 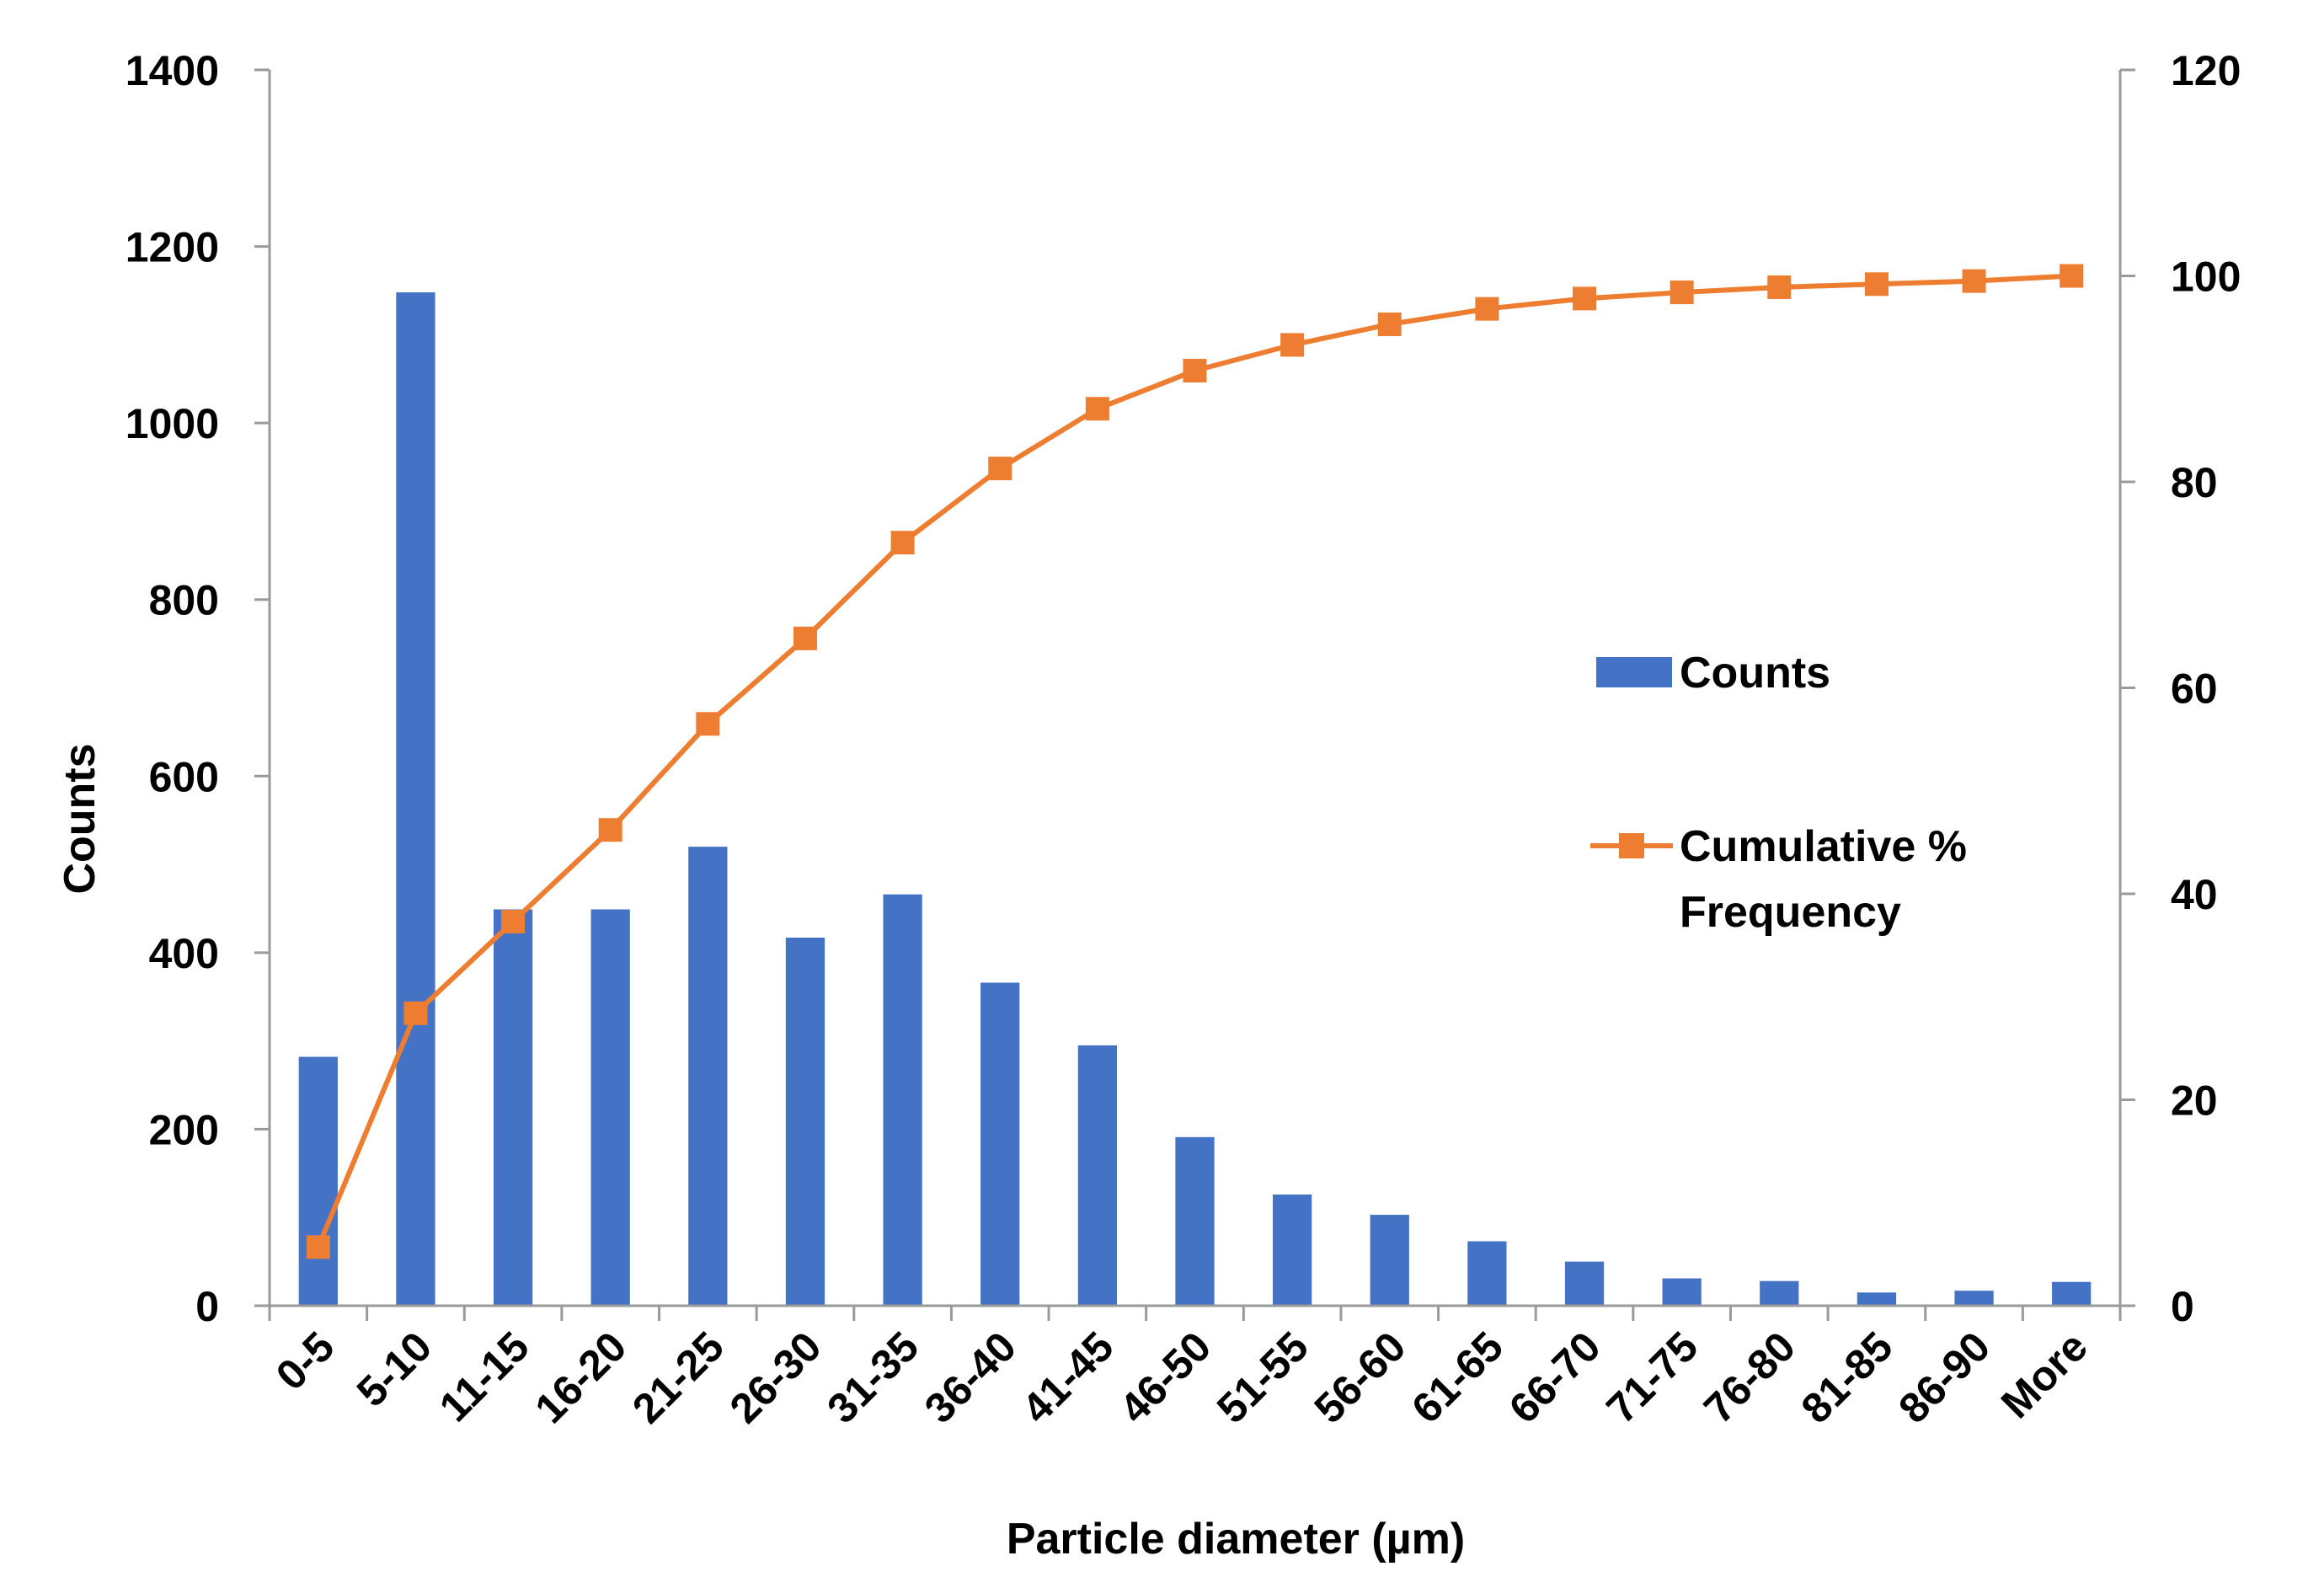 What do you see at coordinates (2072, 1294) in the screenshot?
I see `bar-More` at bounding box center [2072, 1294].